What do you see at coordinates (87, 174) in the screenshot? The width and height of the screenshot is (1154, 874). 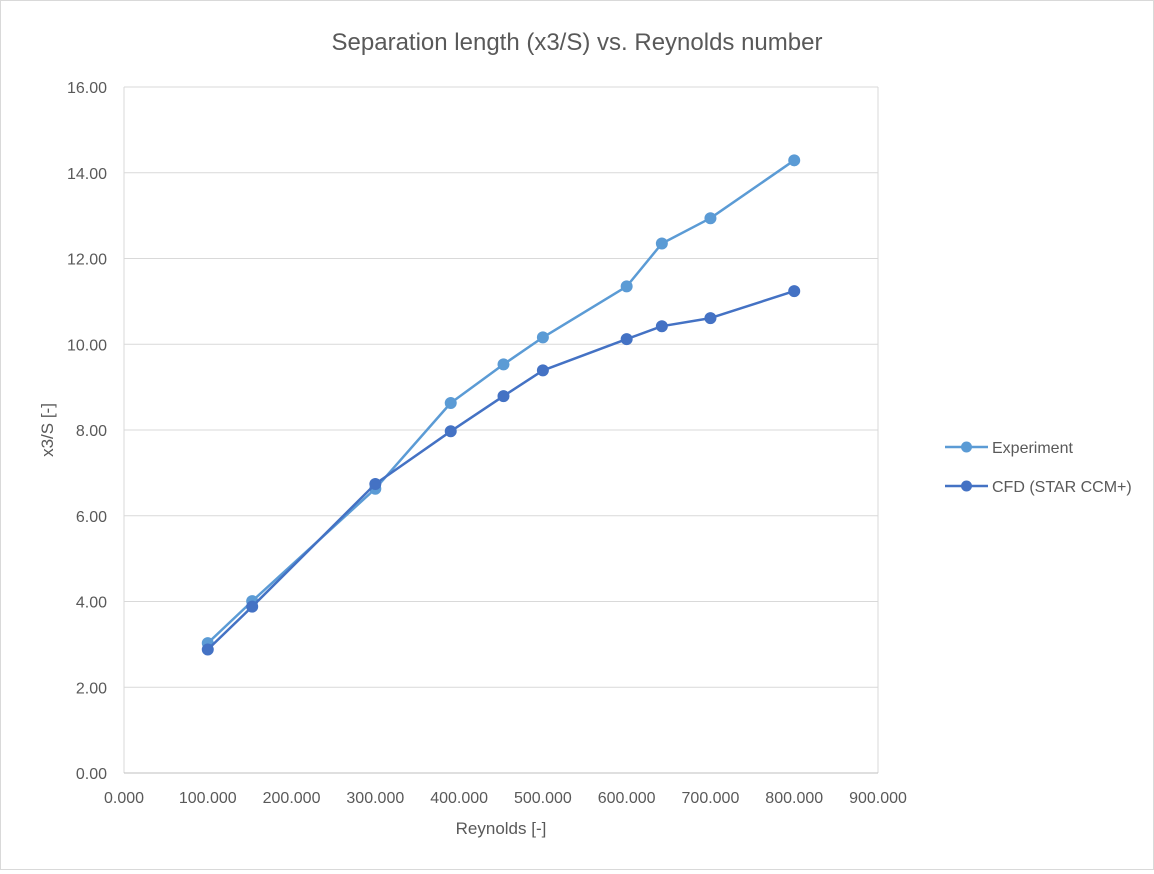 I see `y-tick-label: 14.00` at bounding box center [87, 174].